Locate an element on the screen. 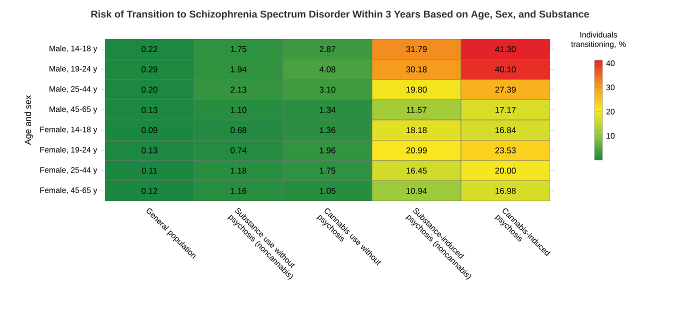 The width and height of the screenshot is (680, 329). data-label: 0.12 is located at coordinates (150, 191).